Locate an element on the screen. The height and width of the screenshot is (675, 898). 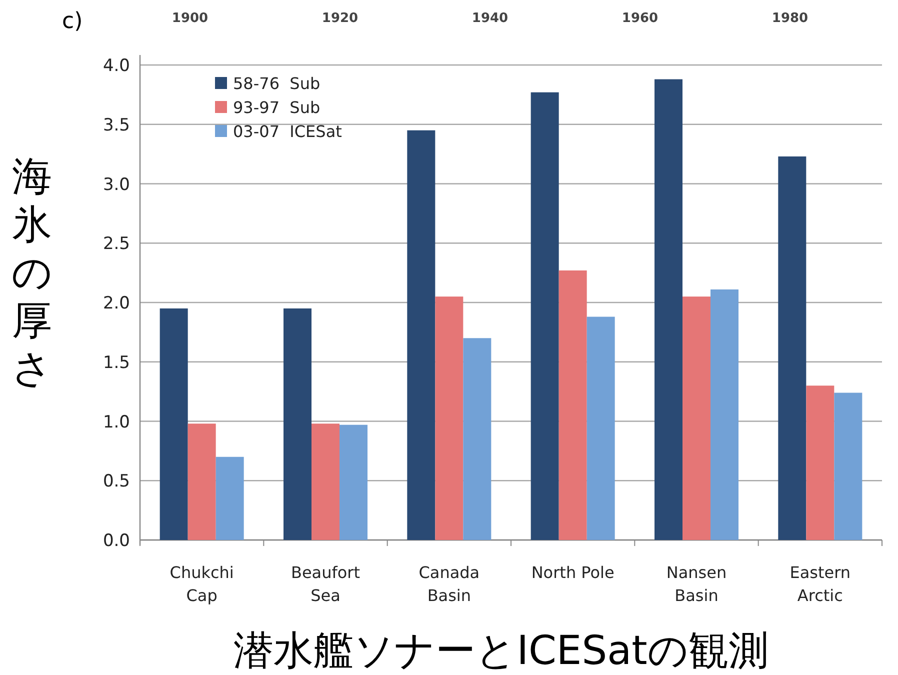
x-tick-label: Eastern Arctic is located at coordinates (820, 584).